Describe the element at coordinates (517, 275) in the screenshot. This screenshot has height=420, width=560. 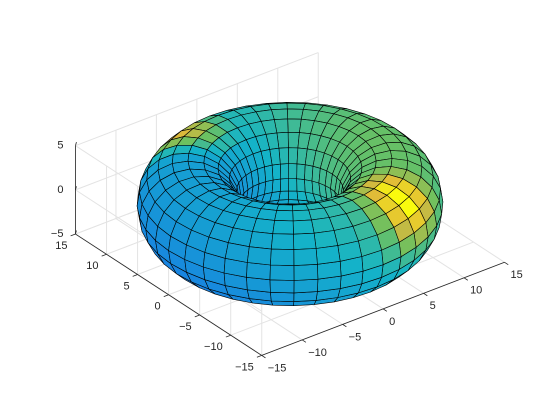
I see `x-tick-label: 15` at that location.